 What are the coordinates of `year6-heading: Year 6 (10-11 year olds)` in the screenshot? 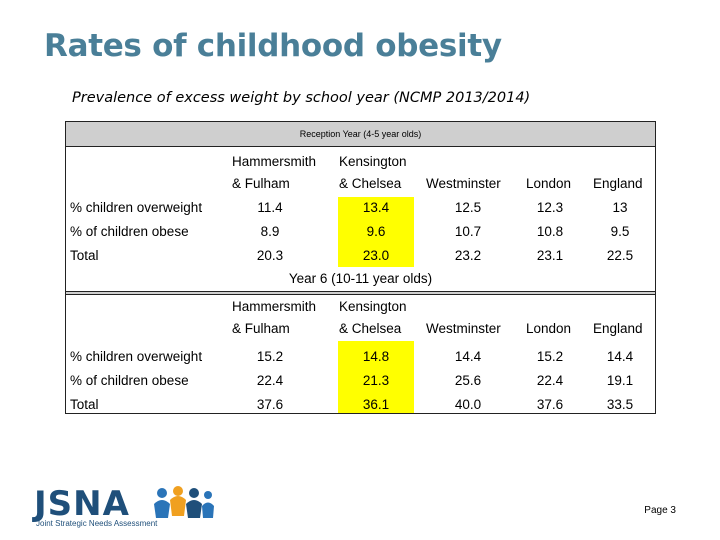 It's located at (360, 278).